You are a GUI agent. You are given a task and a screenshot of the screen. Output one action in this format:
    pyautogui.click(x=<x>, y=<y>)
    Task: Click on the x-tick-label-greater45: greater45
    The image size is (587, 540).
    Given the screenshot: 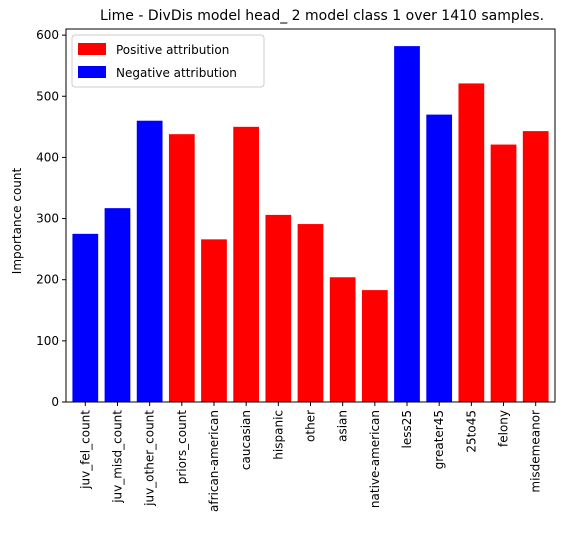 What is the action you would take?
    pyautogui.click(x=439, y=439)
    